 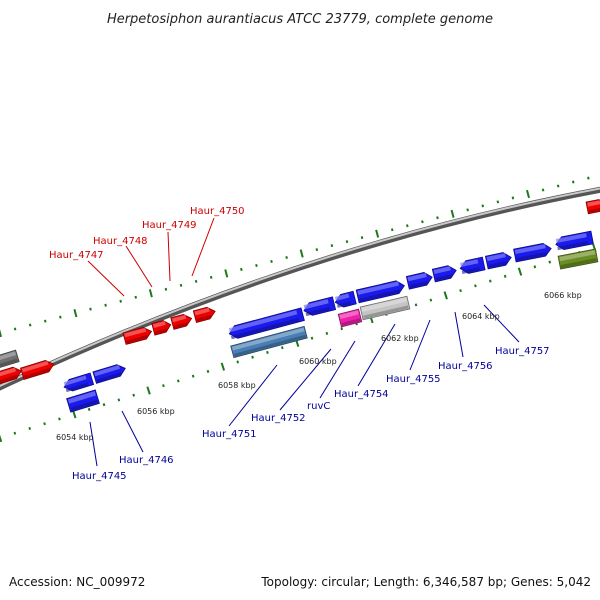 I want to click on scale-label-6056: 6056 kbp, so click(x=156, y=411).